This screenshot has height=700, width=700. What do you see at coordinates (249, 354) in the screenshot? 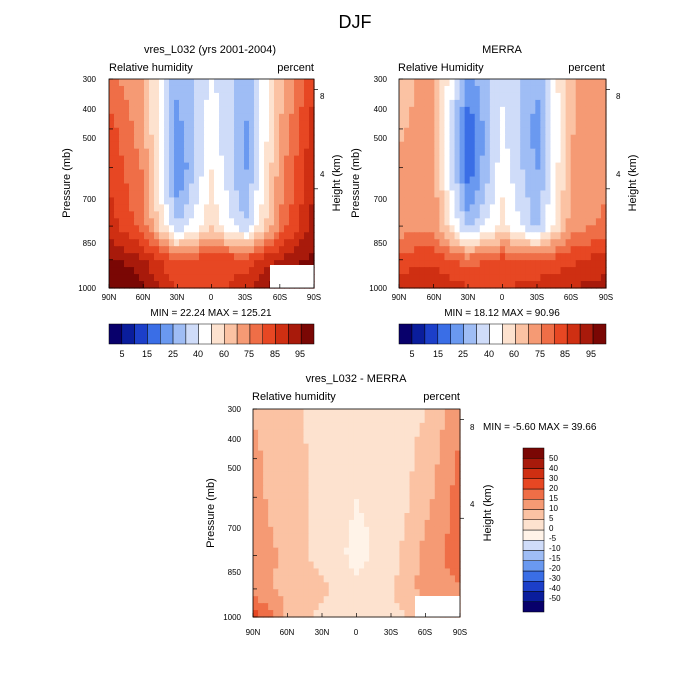
I see `colorbar-label: 75` at bounding box center [249, 354].